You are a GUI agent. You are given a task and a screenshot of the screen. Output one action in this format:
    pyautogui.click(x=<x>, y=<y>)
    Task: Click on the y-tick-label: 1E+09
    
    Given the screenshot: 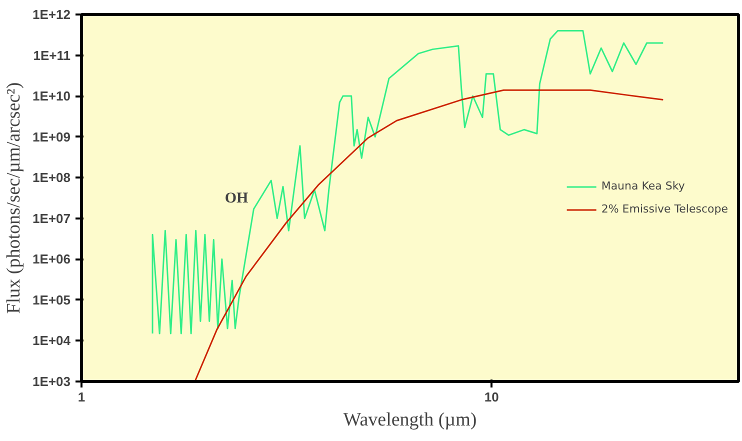 What is the action you would take?
    pyautogui.click(x=51, y=136)
    